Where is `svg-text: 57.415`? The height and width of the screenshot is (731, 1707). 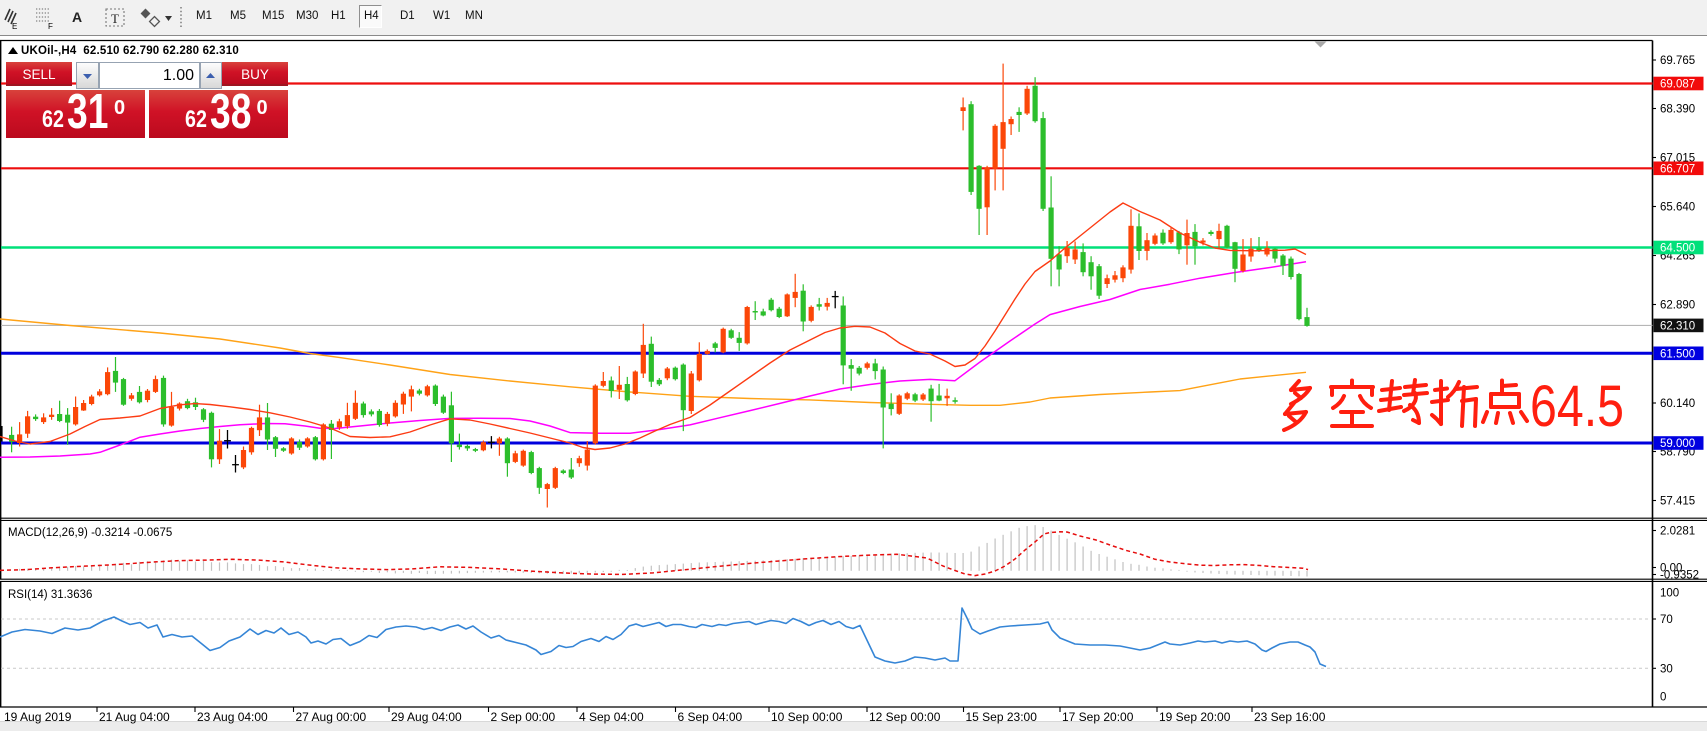
svg-text: 57.415 is located at coordinates (1677, 502).